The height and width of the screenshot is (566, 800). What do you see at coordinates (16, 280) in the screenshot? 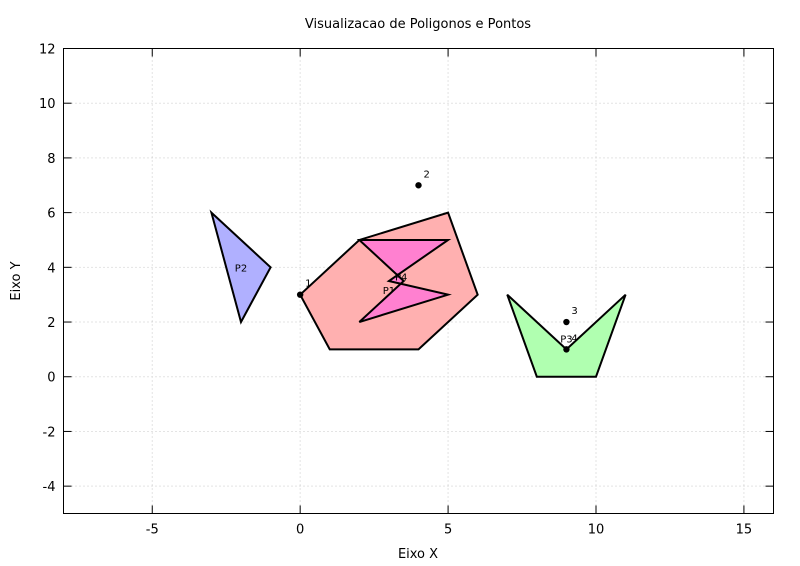
I see `y-axis-label: Eixo Y` at bounding box center [16, 280].